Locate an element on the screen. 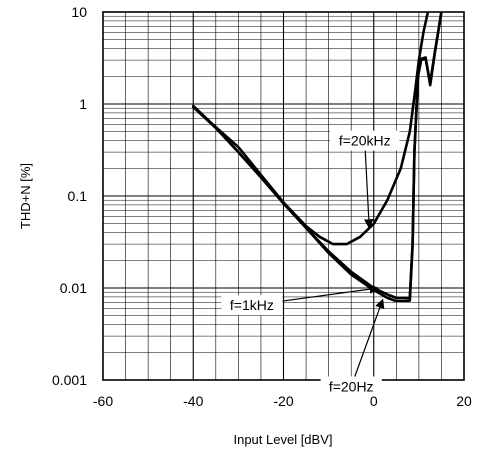 Image resolution: width=481 pixels, height=452 pixels. x-tick-label: -20 is located at coordinates (283, 401).